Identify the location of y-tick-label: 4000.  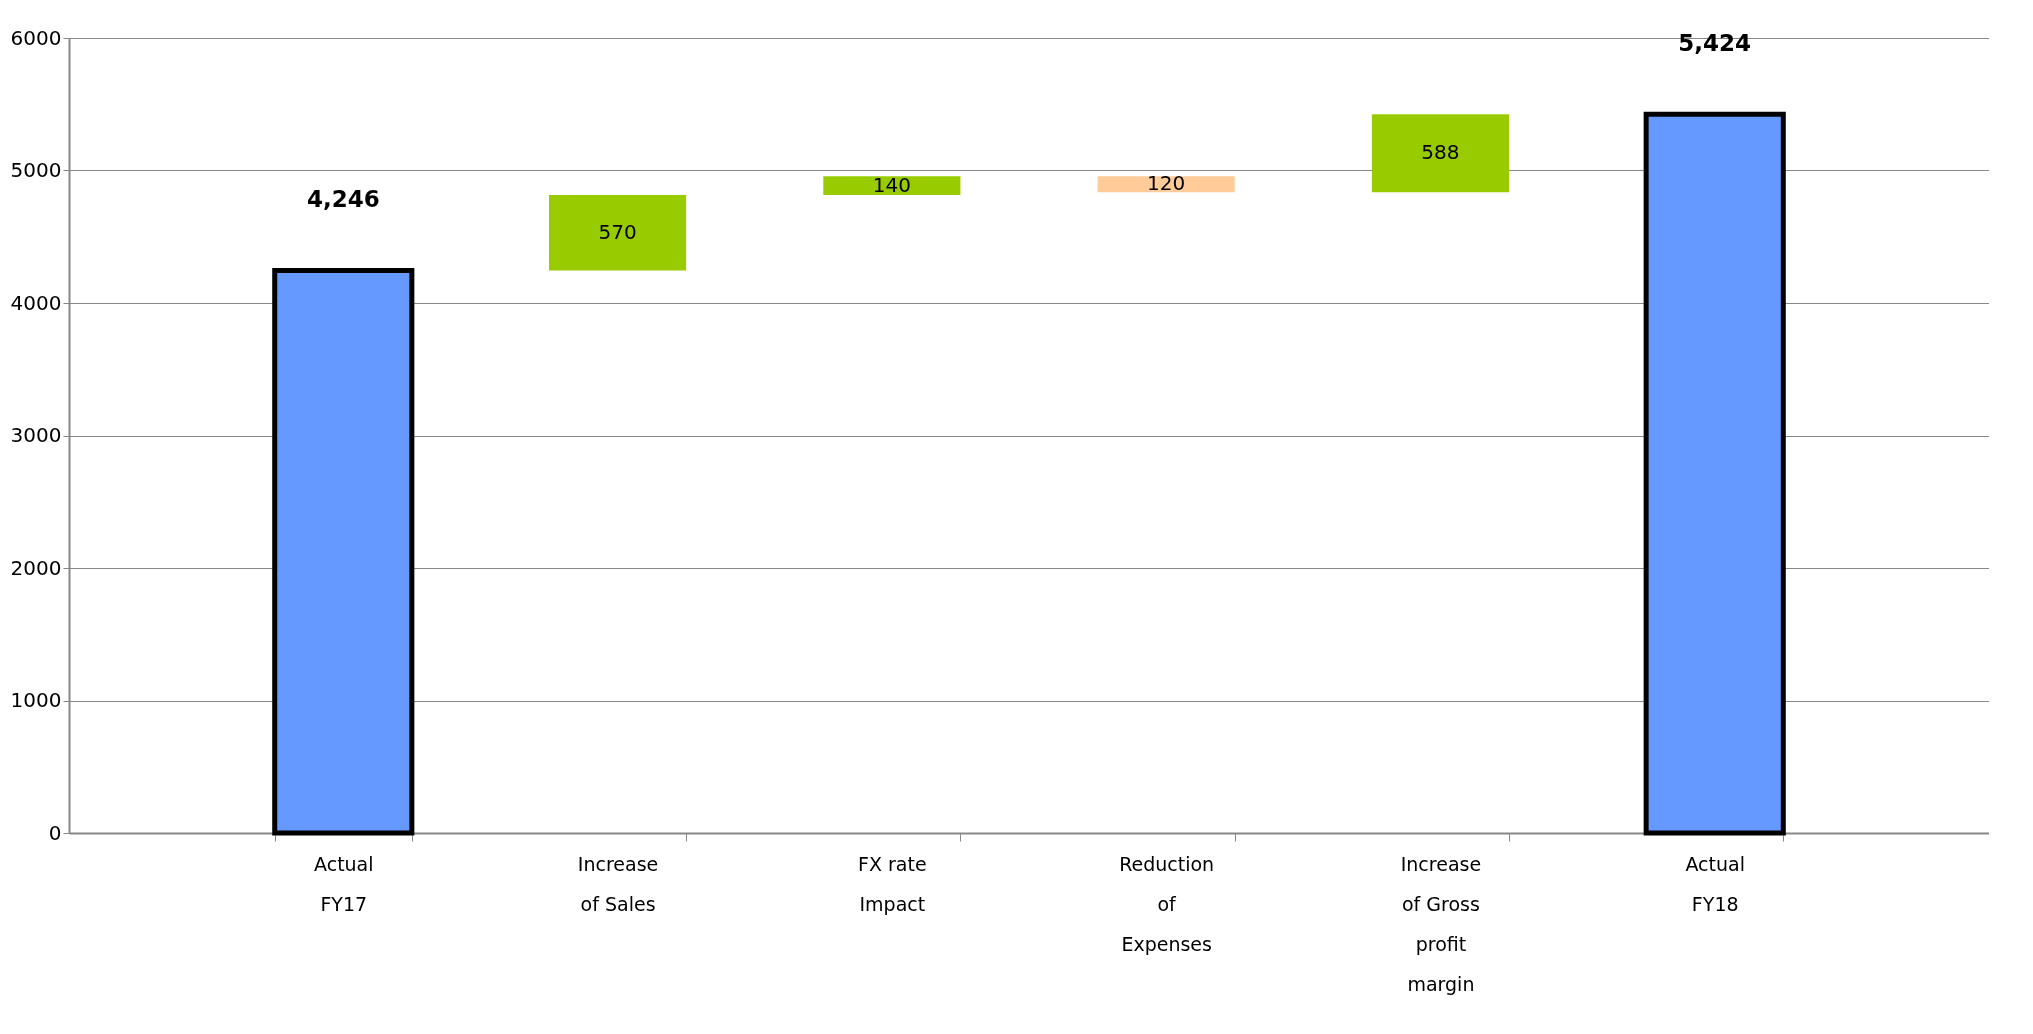
(36, 302).